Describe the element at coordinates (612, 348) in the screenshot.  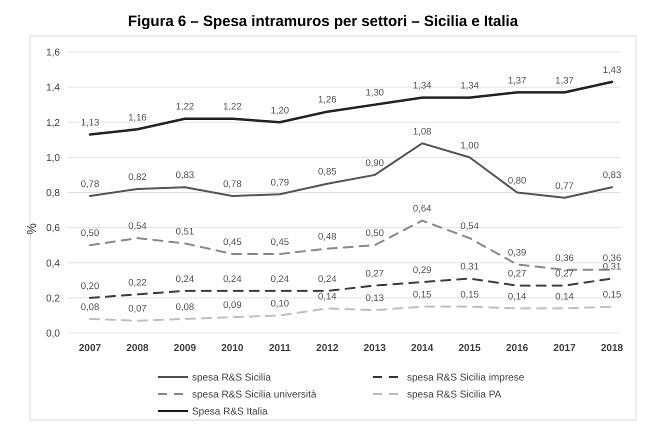
I see `x-tick-label: 2018` at that location.